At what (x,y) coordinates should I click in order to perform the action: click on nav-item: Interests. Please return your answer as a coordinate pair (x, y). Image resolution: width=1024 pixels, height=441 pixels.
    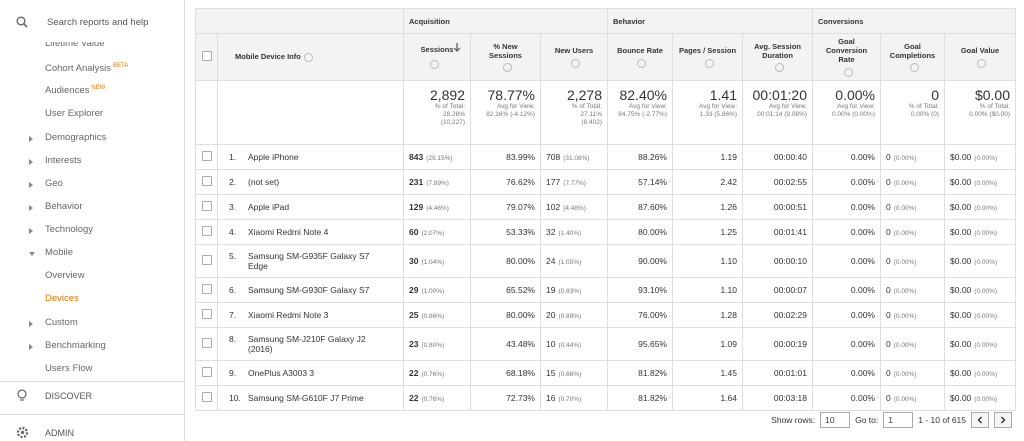
    Looking at the image, I should click on (63, 160).